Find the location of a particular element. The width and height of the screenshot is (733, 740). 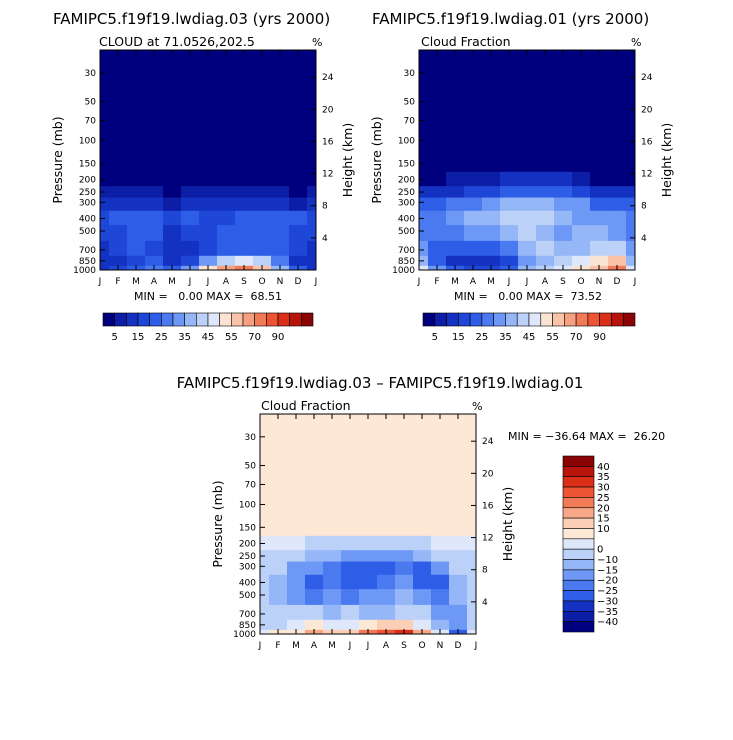

y2-tick-label: 20 is located at coordinates (328, 110).